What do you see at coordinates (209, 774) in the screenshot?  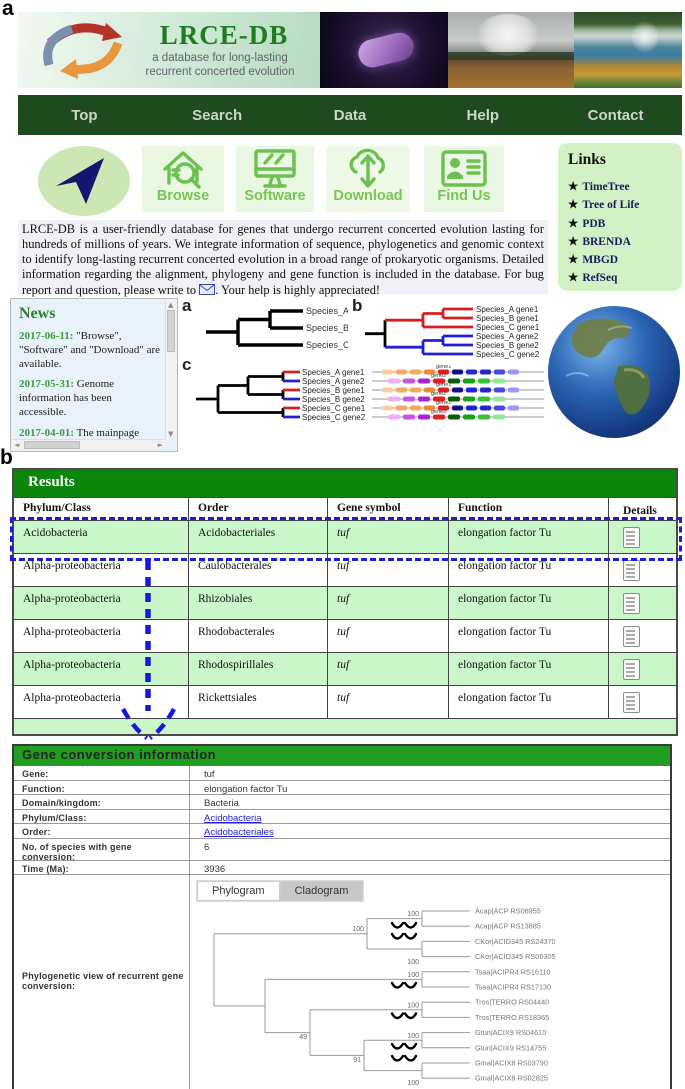 I see `field-value: tuf` at bounding box center [209, 774].